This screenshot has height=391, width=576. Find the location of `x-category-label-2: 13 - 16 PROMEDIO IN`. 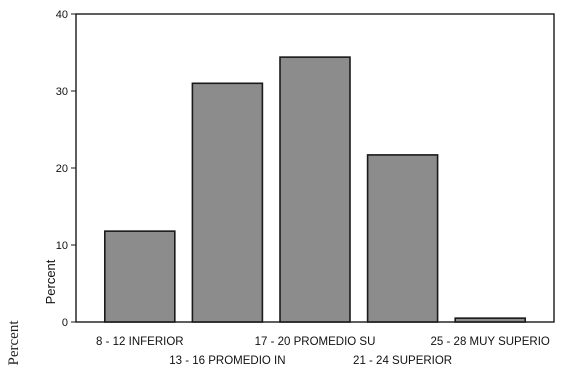

x-category-label-2: 13 - 16 PROMEDIO IN is located at coordinates (227, 361).